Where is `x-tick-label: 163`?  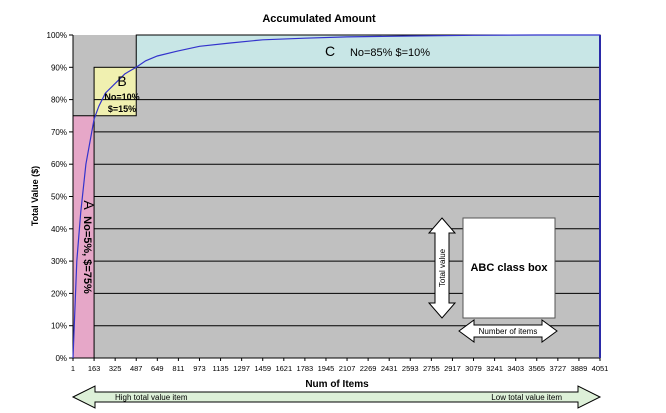
x-tick-label: 163 is located at coordinates (94, 368).